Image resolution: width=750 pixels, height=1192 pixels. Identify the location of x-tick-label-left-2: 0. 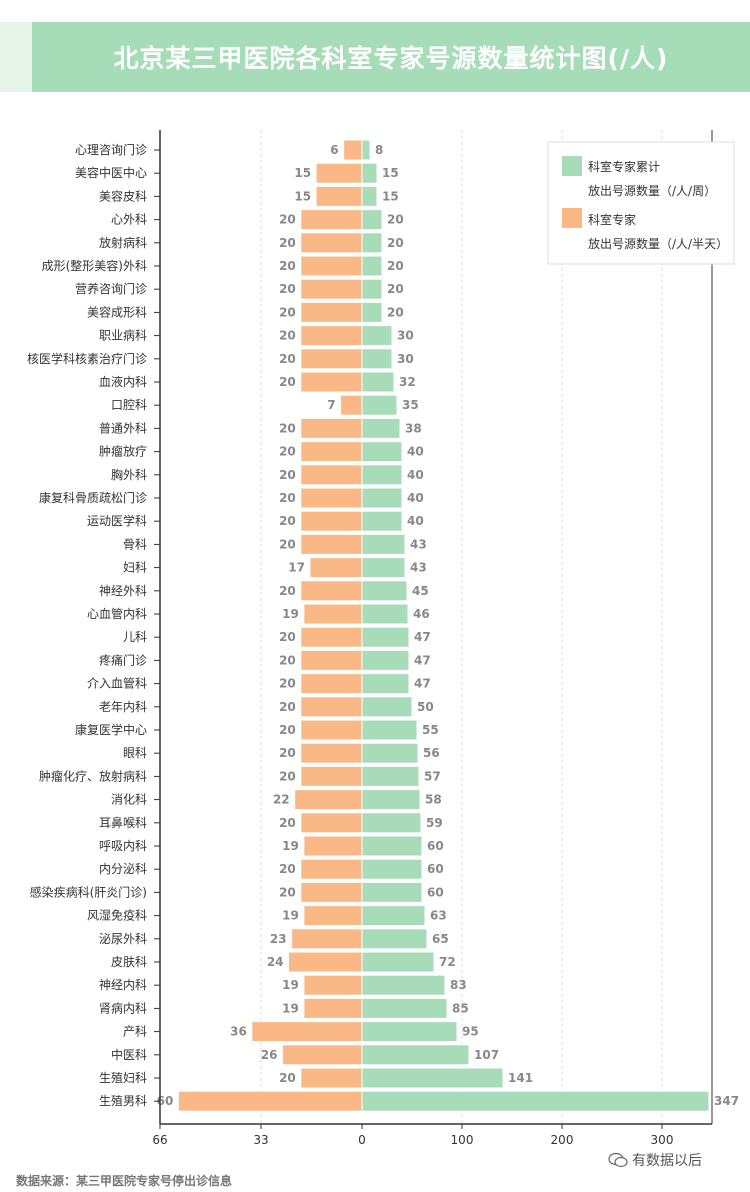
(362, 1140).